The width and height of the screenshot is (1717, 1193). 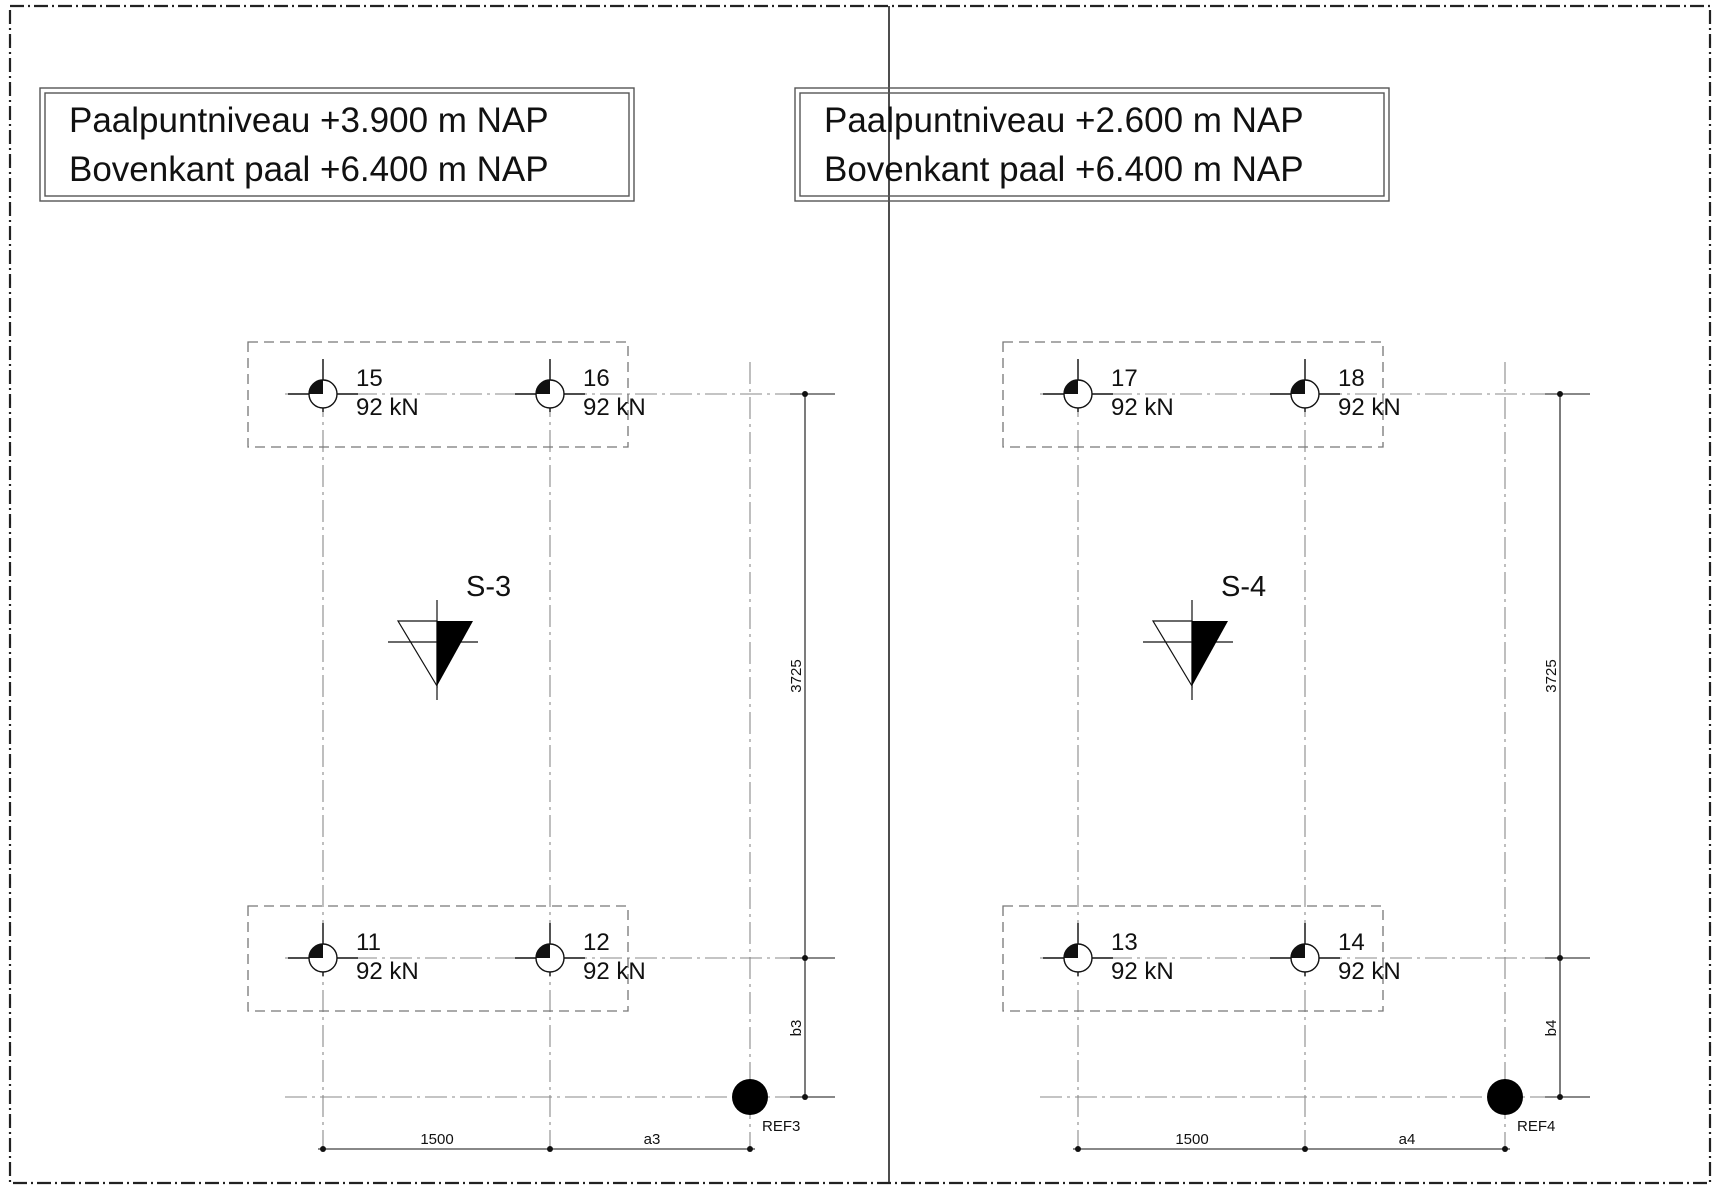 I want to click on pile-tip-level-text: Paalpuntniveau +2.600 m NAP, so click(x=1064, y=120).